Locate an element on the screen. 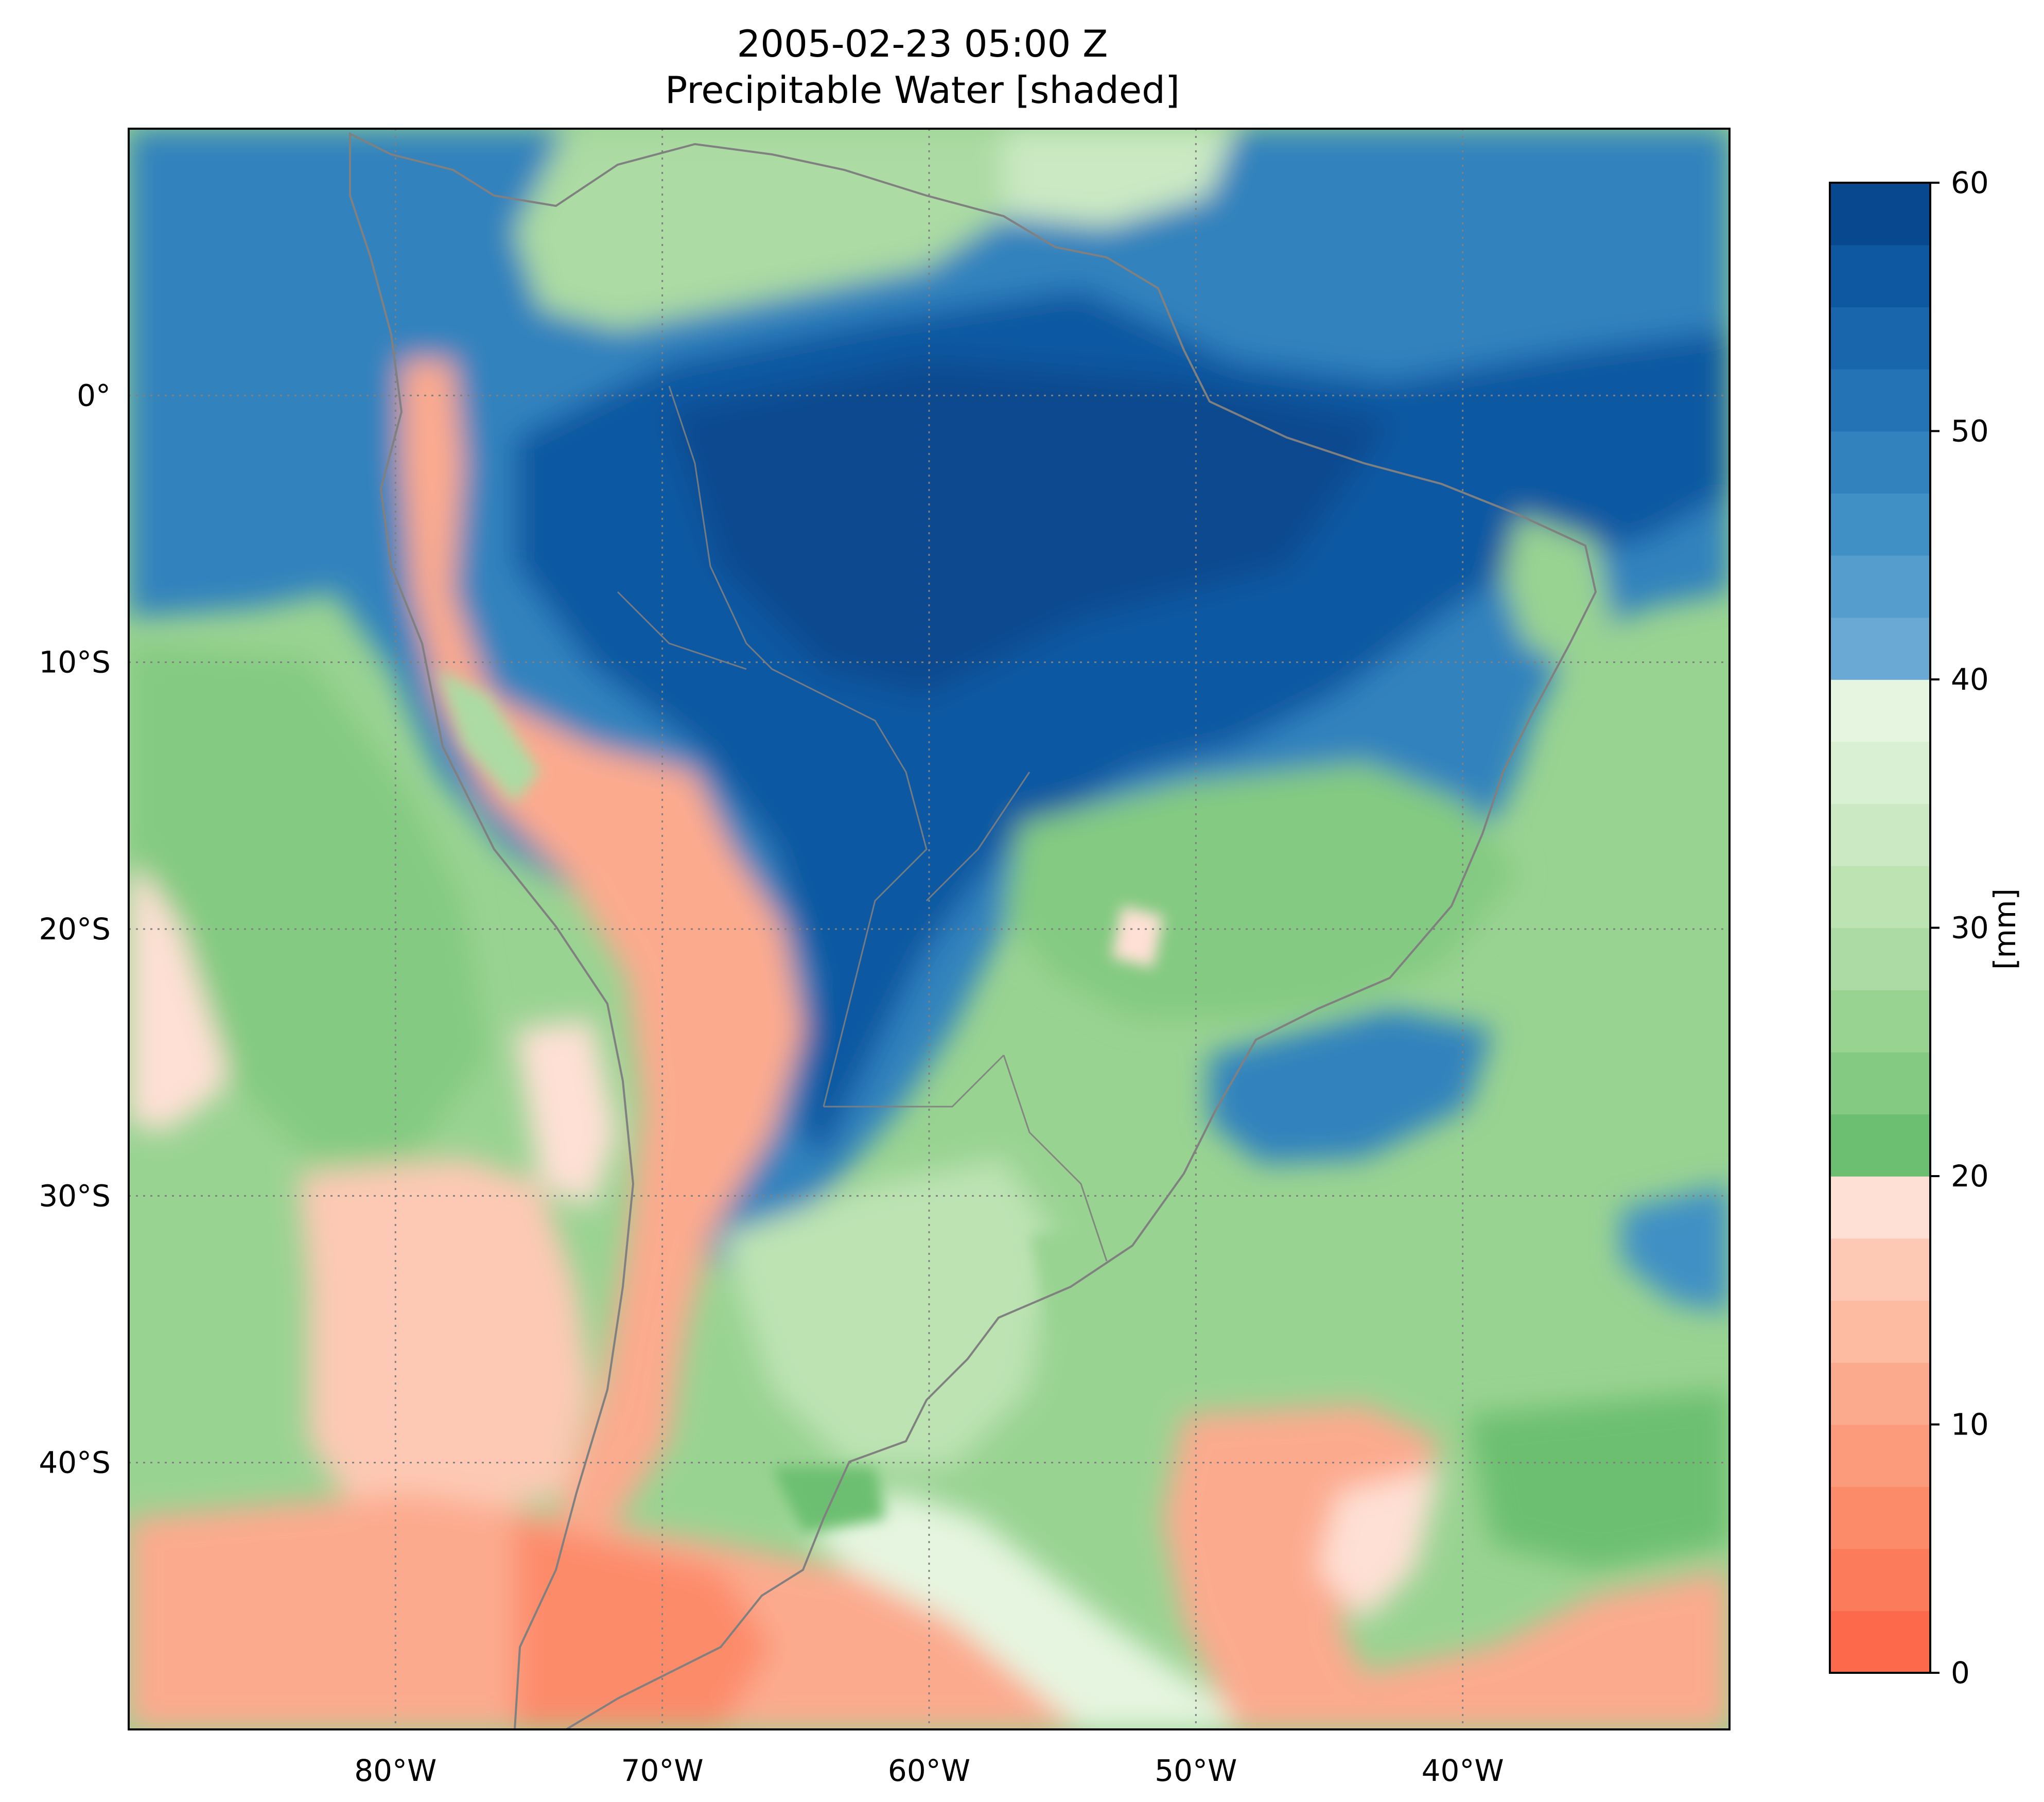 This screenshot has height=1802, width=2044. longitude-tick-labels: 80°W 70°W 60°W 50°W 40°W is located at coordinates (929, 1771).